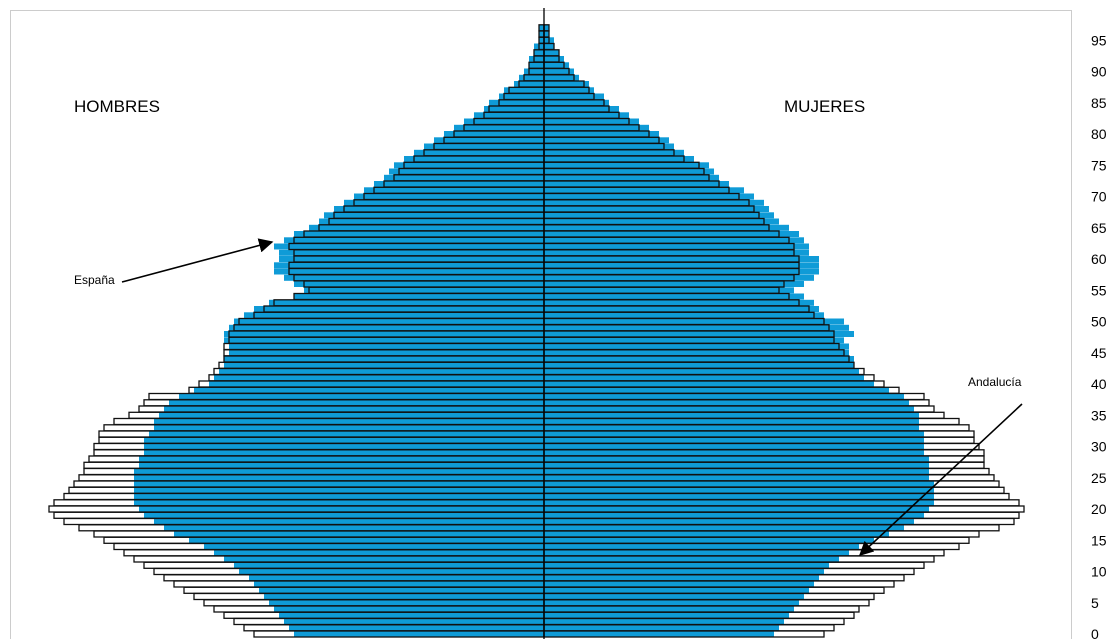 The height and width of the screenshot is (639, 1114). I want to click on y-axis-ticks: 0 5 10 15 20 25 30 35 40 45 50 55 60 65 70 75 80 85 90 95, so click(1099, 335).